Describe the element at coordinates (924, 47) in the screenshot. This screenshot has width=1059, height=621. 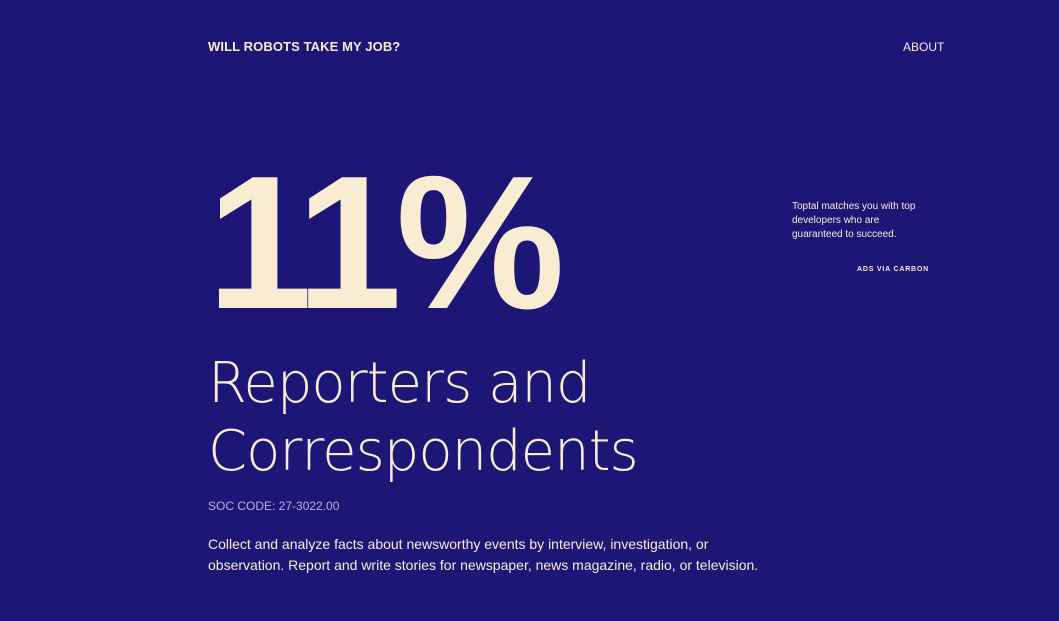
I see `nav-about-link: ABOUT` at that location.